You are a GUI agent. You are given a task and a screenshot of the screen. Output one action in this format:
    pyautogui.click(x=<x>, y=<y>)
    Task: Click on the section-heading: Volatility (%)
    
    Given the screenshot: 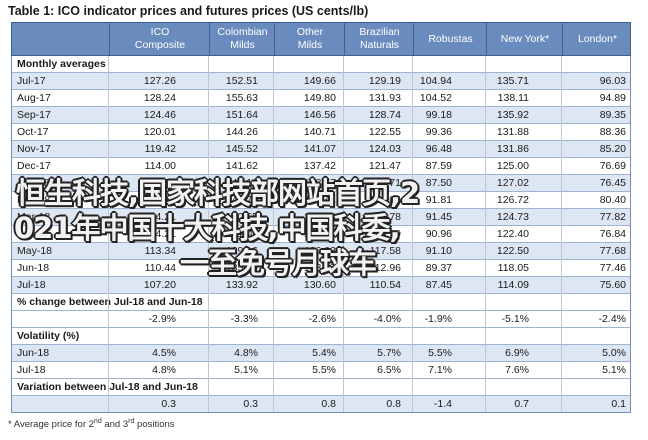 What is the action you would take?
    pyautogui.click(x=48, y=336)
    